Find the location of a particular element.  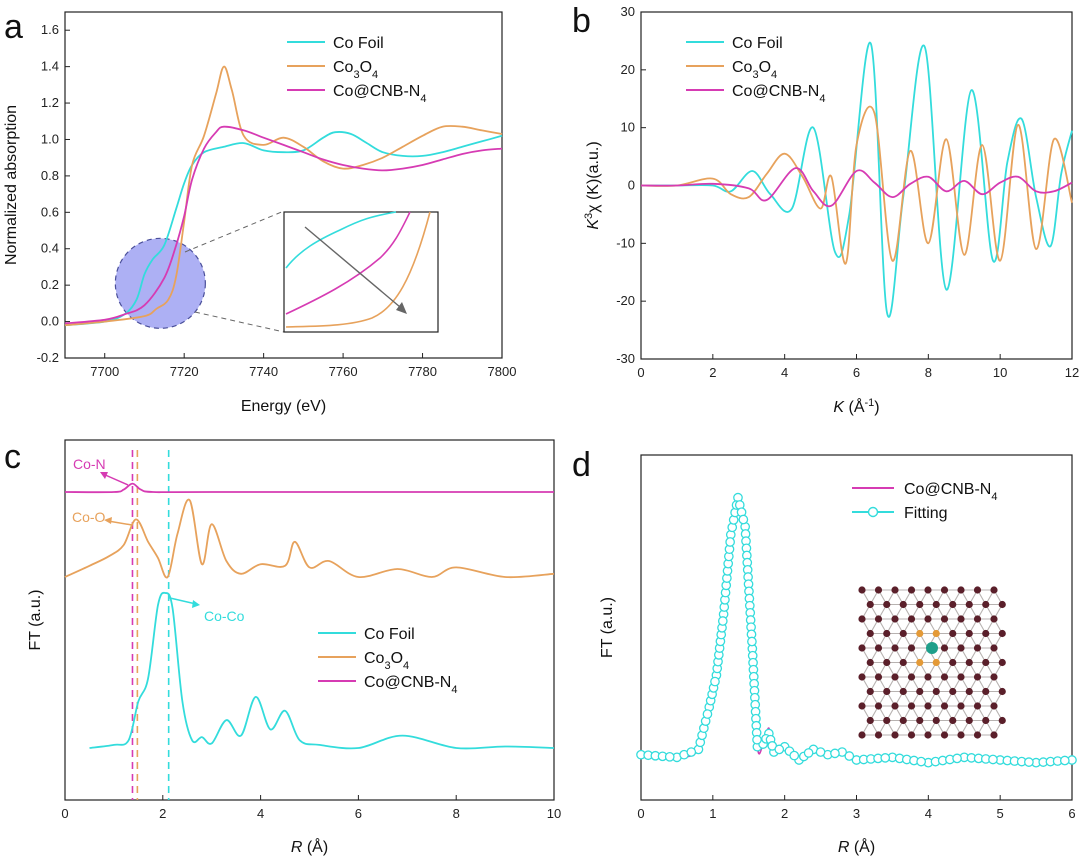

inset-connector is located at coordinates (234, 231).